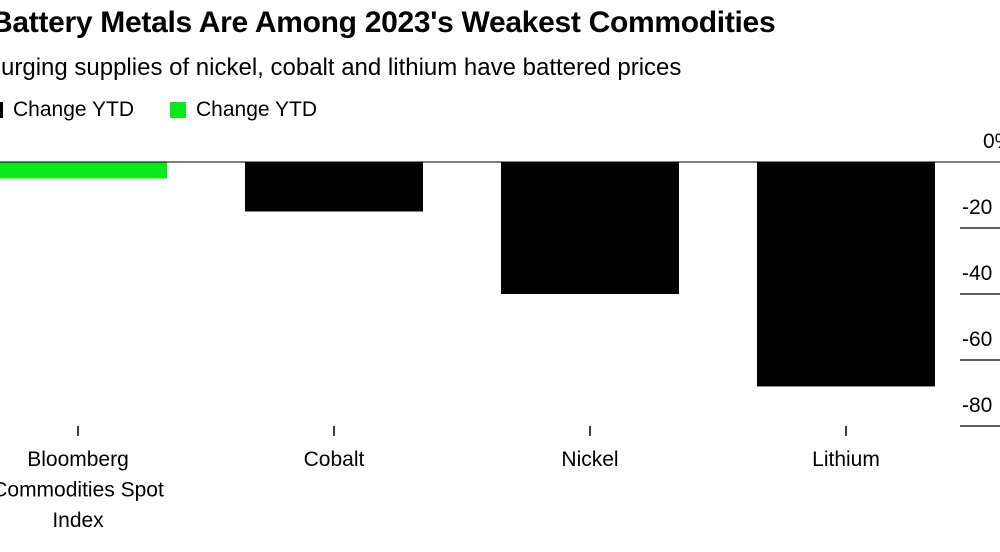 The width and height of the screenshot is (1000, 552). What do you see at coordinates (977, 339) in the screenshot?
I see `y-tick-label: -60` at bounding box center [977, 339].